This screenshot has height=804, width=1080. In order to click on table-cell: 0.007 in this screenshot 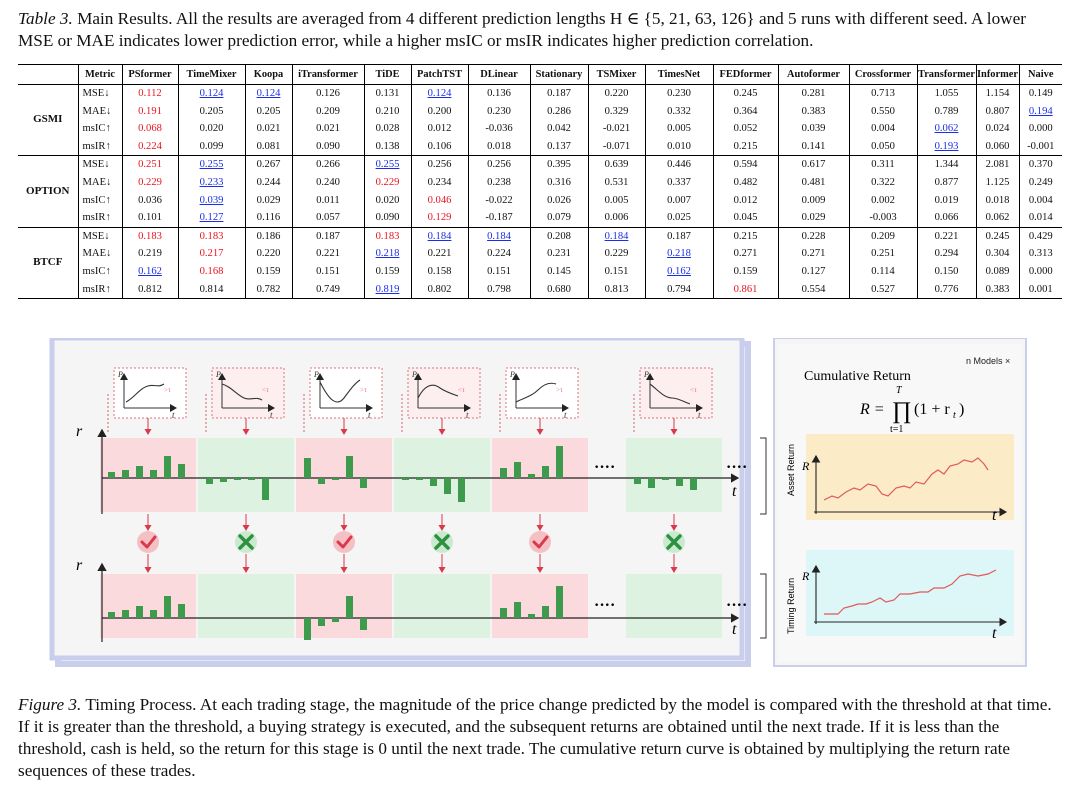, I will do `click(678, 200)`.